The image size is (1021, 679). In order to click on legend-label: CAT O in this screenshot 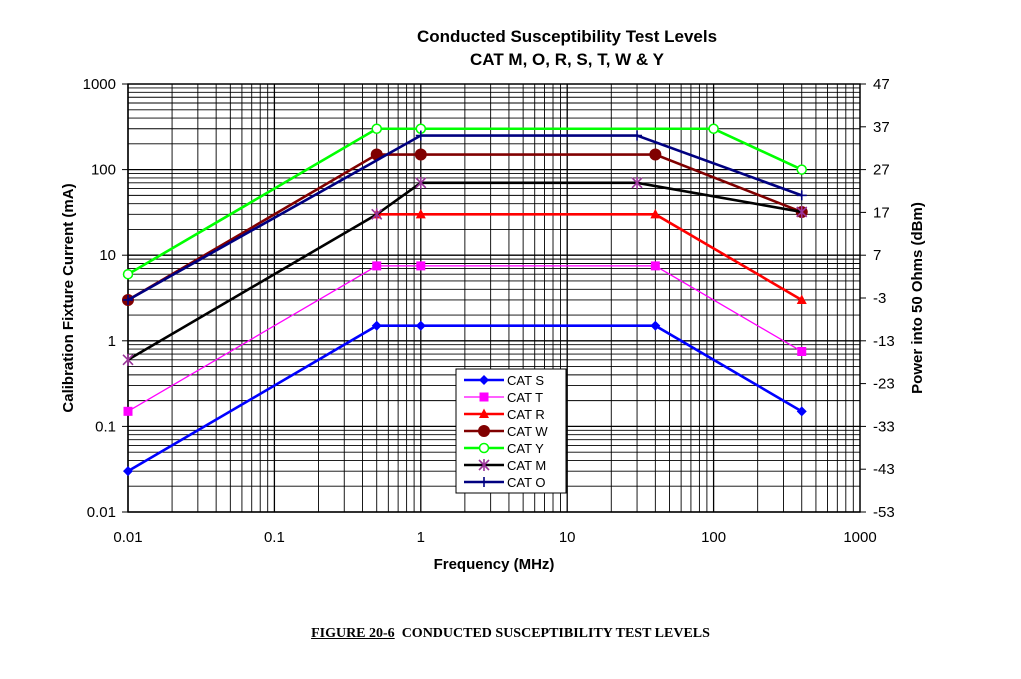, I will do `click(526, 482)`.